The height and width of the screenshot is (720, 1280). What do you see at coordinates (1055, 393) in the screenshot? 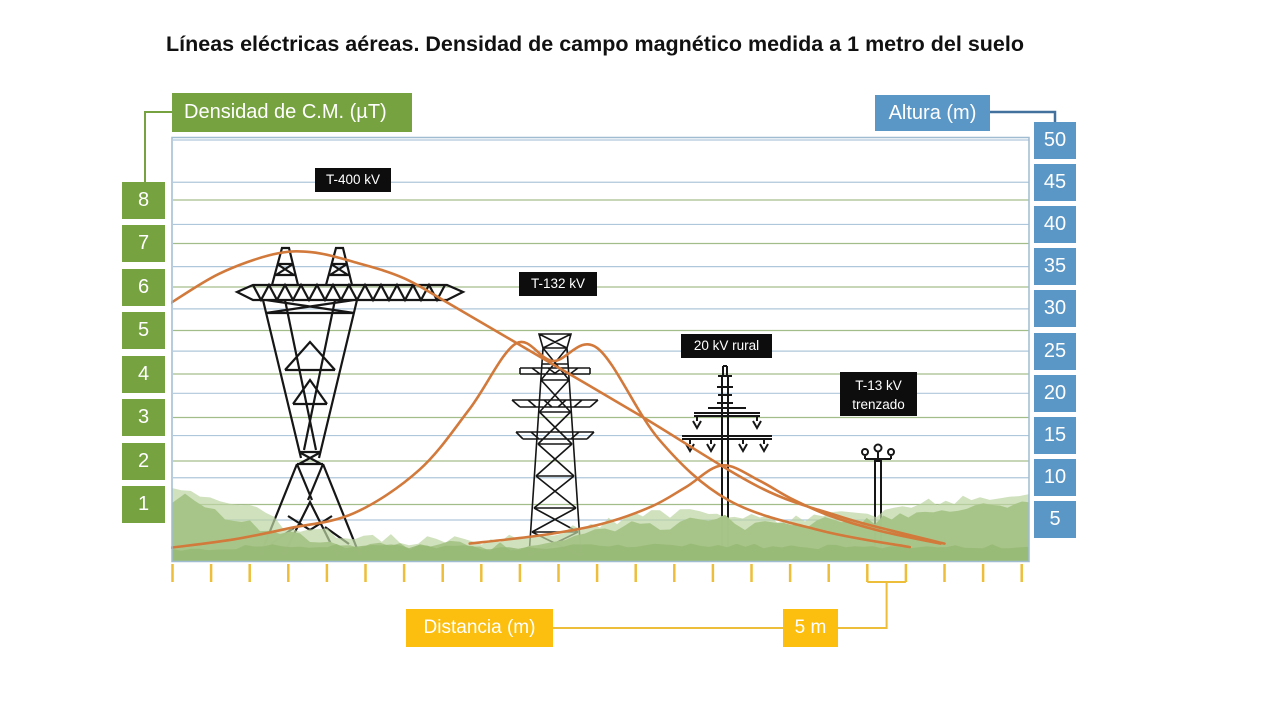
I see `right-axis-value-20: 20` at bounding box center [1055, 393].